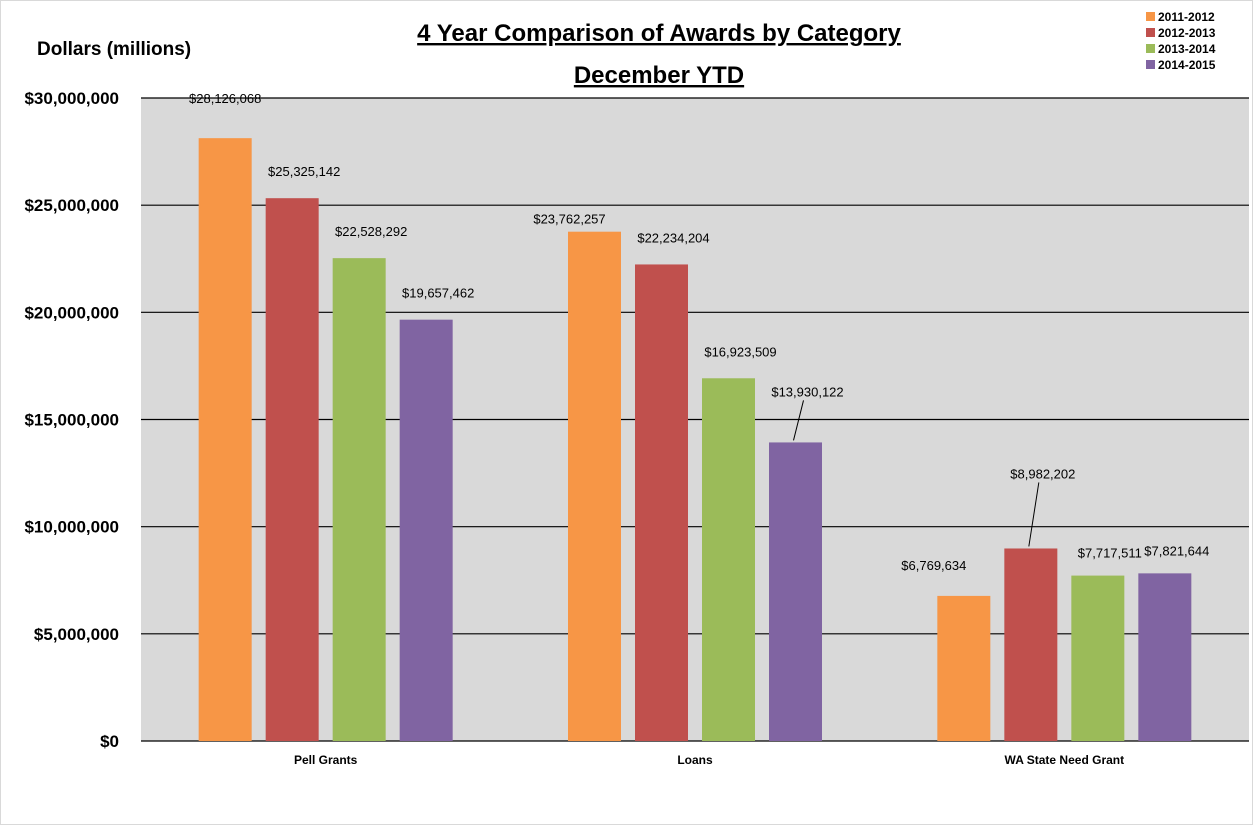 Image resolution: width=1253 pixels, height=829 pixels. Describe the element at coordinates (807, 391) in the screenshot. I see `data-label: $13,930,122` at that location.